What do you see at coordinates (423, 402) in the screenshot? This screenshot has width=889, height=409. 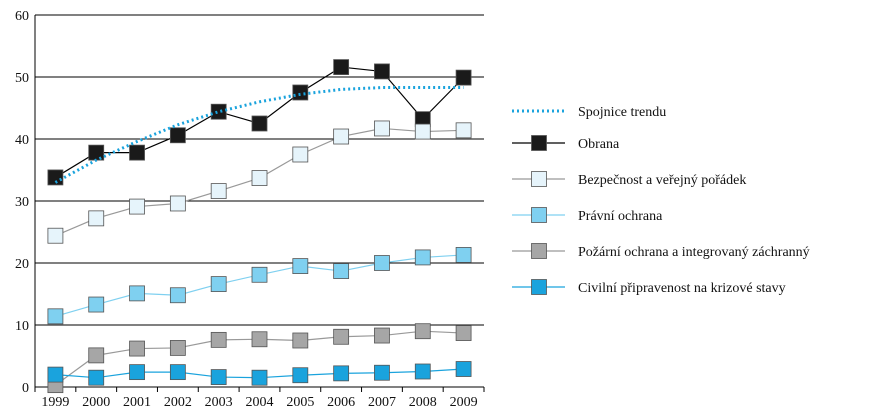 I see `x-tick-label: 2008` at bounding box center [423, 402].